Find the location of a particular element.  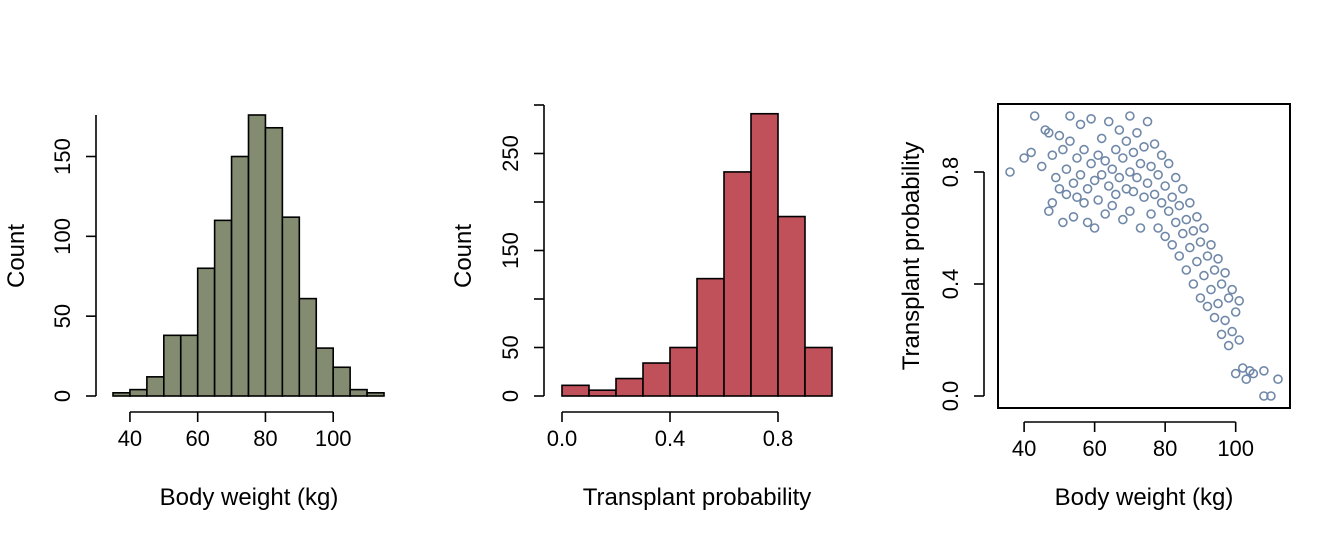

bars is located at coordinates (248, 255).